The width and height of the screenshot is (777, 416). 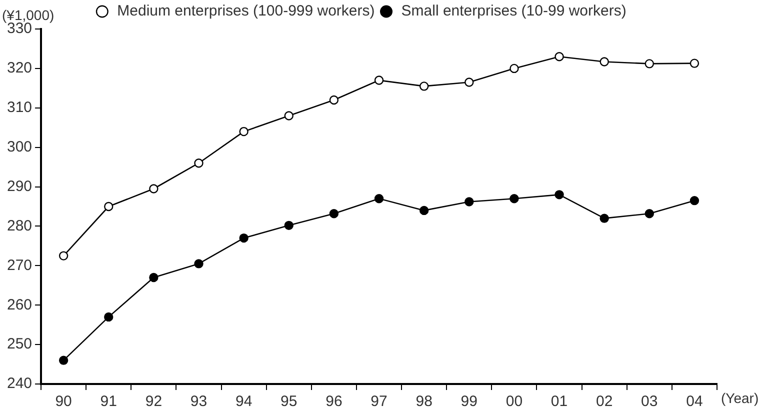 What do you see at coordinates (243, 401) in the screenshot?
I see `x-tick-label: 94` at bounding box center [243, 401].